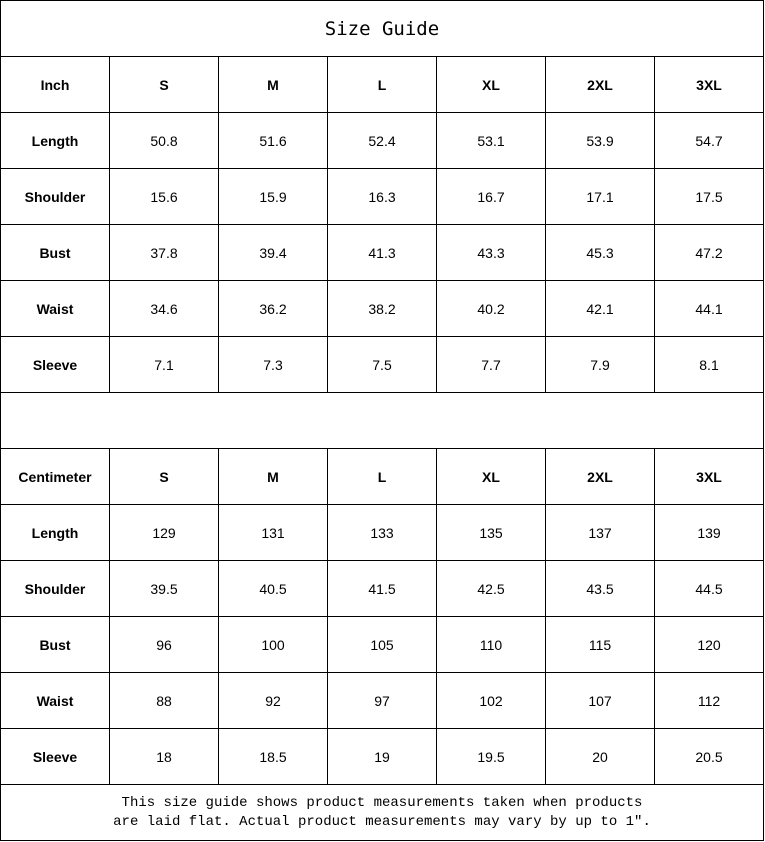 The height and width of the screenshot is (842, 765). I want to click on measurement-value: 133, so click(382, 532).